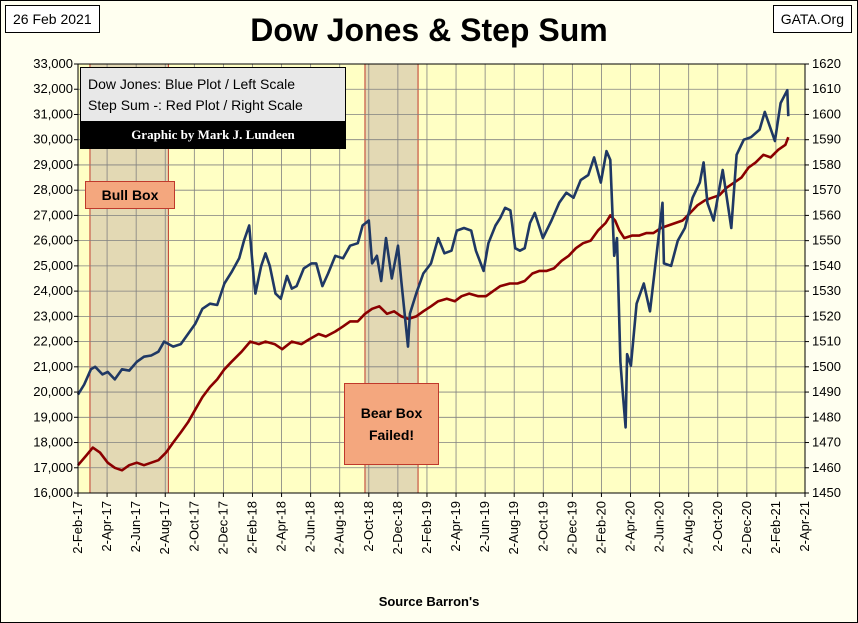 This screenshot has height=623, width=858. What do you see at coordinates (191, 84) in the screenshot?
I see `legend-dow-entry: Dow Jones: Blue Plot / Left Scale` at bounding box center [191, 84].